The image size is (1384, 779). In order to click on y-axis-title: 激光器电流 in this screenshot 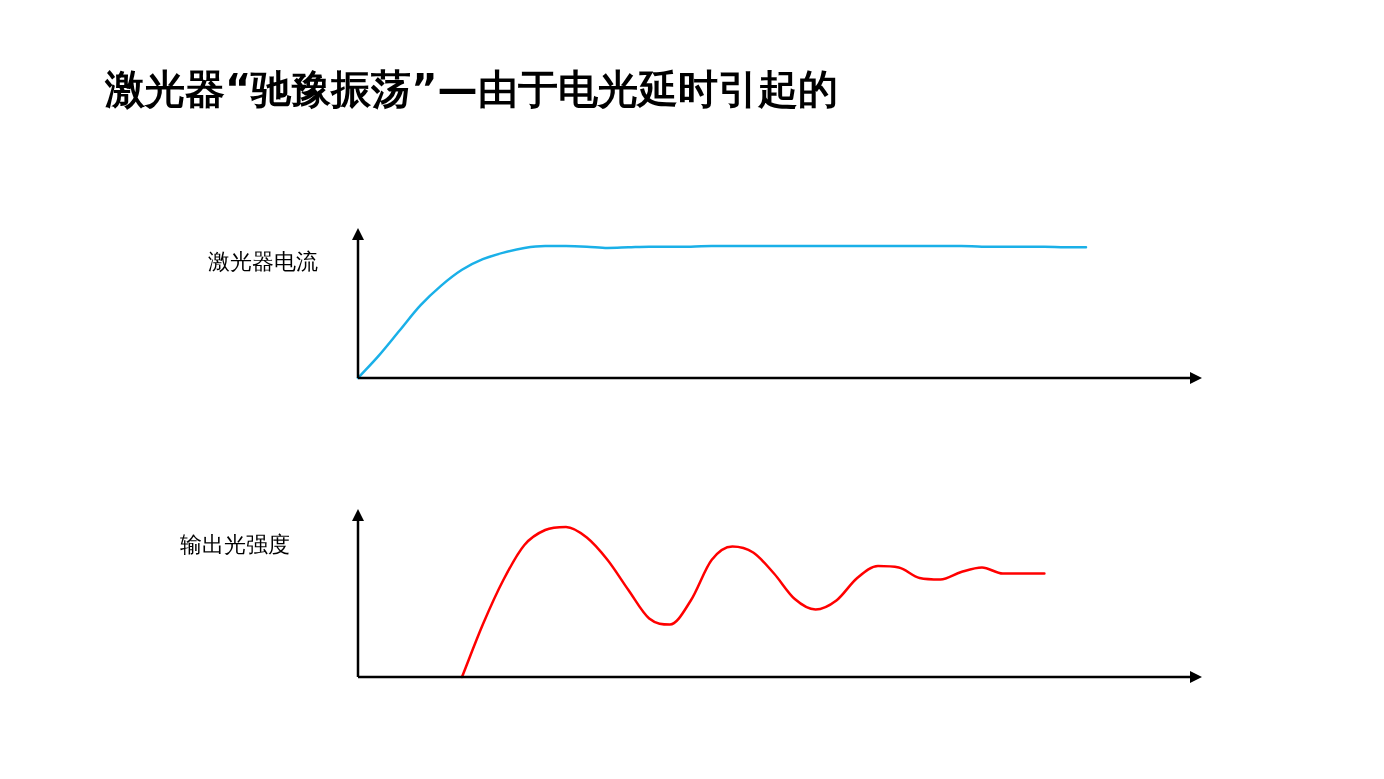, I will do `click(262, 262)`.